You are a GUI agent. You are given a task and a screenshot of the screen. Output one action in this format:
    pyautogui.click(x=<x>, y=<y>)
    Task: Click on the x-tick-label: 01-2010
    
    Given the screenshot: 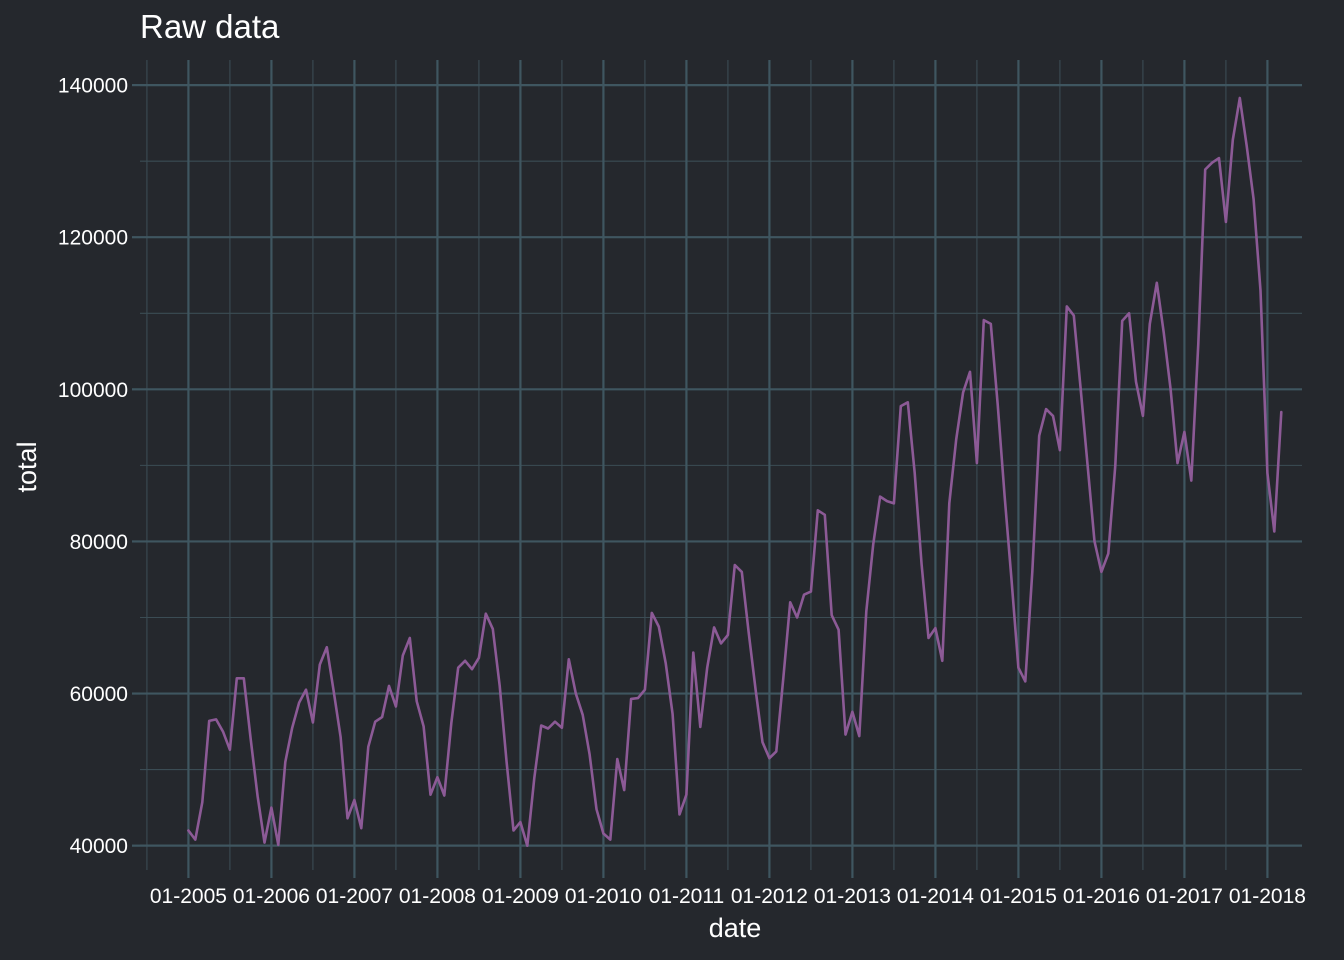 What is the action you would take?
    pyautogui.click(x=603, y=896)
    